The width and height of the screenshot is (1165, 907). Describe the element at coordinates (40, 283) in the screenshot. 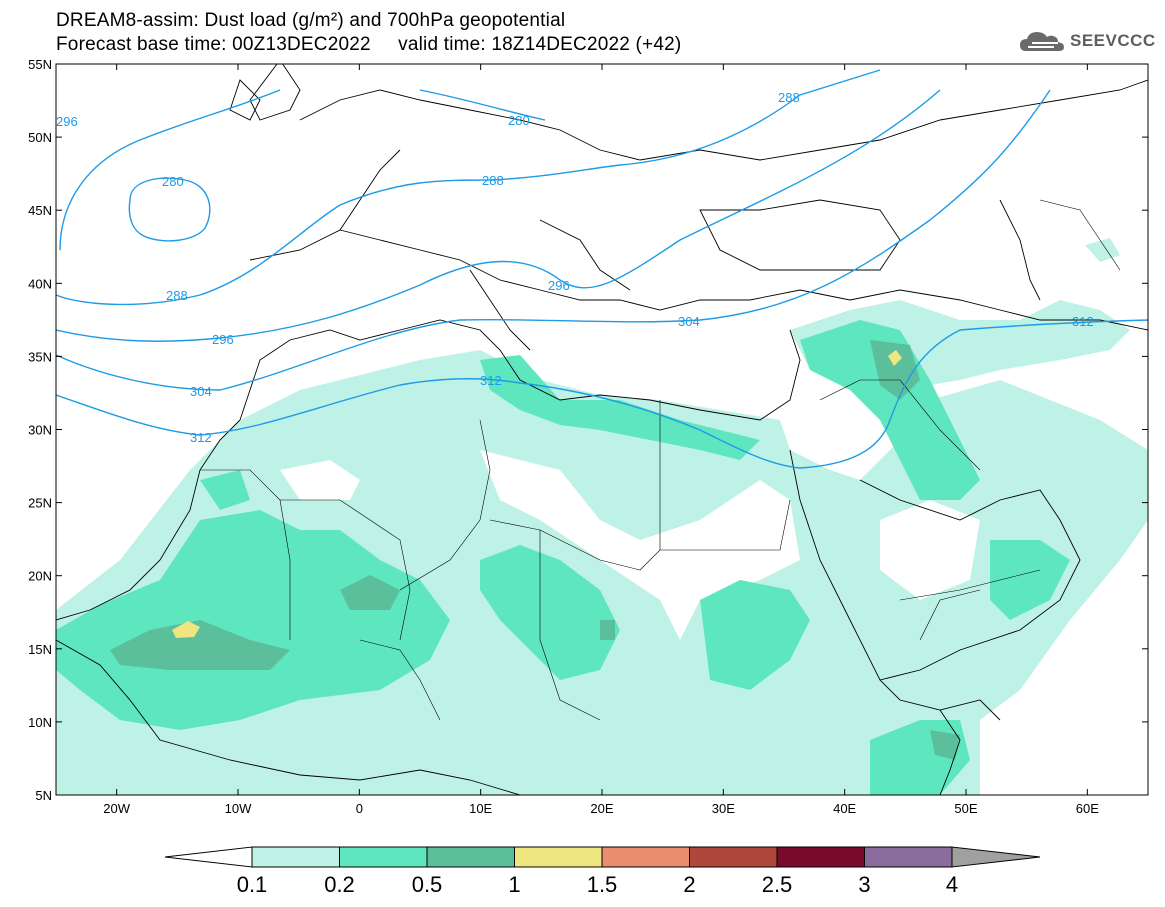

I see `lat-tick-label: 40N` at that location.